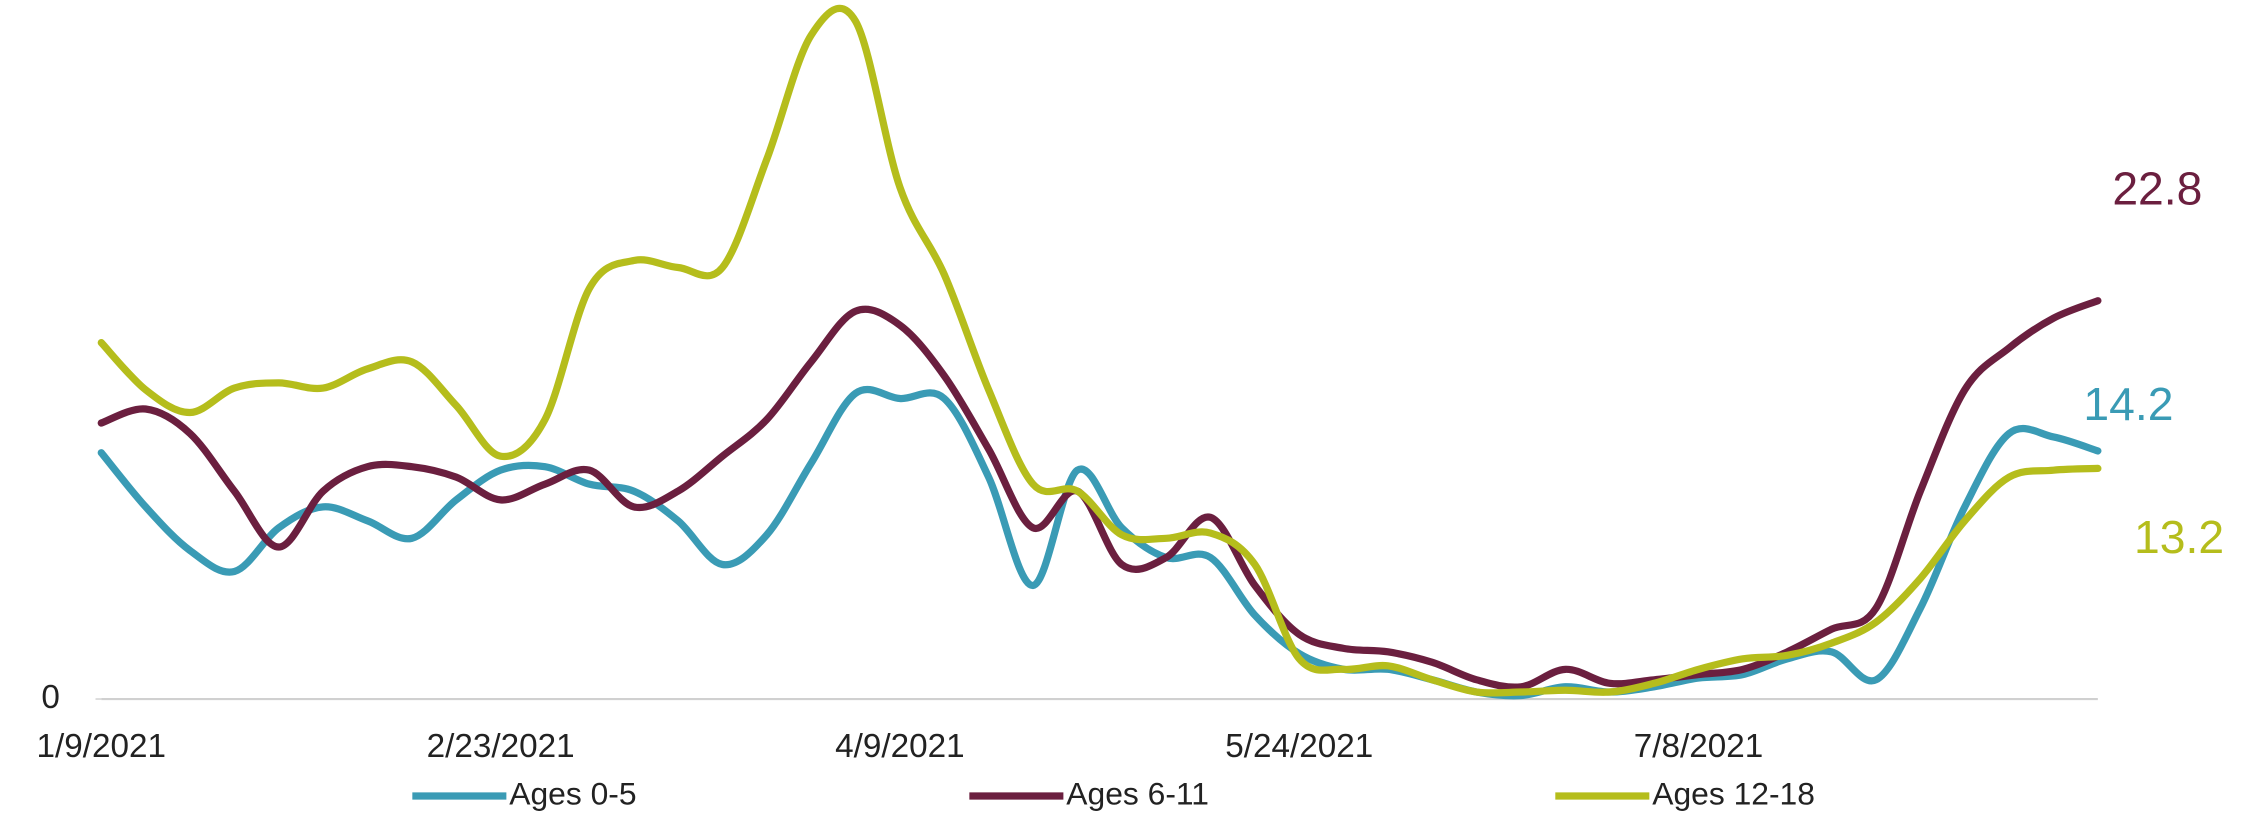 The width and height of the screenshot is (2257, 815). Describe the element at coordinates (102, 746) in the screenshot. I see `x-tick-label: 1/9/2021` at that location.